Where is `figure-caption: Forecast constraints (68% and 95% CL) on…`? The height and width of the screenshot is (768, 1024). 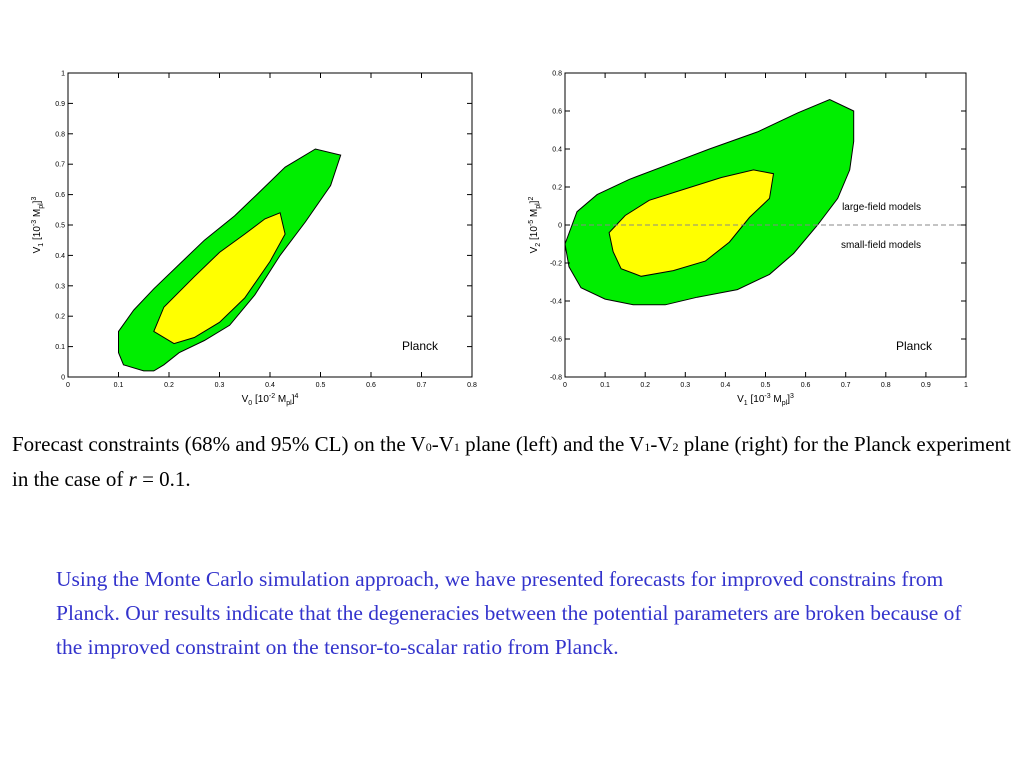
figure-caption: Forecast constraints (68% and 95% CL) on… is located at coordinates (512, 461).